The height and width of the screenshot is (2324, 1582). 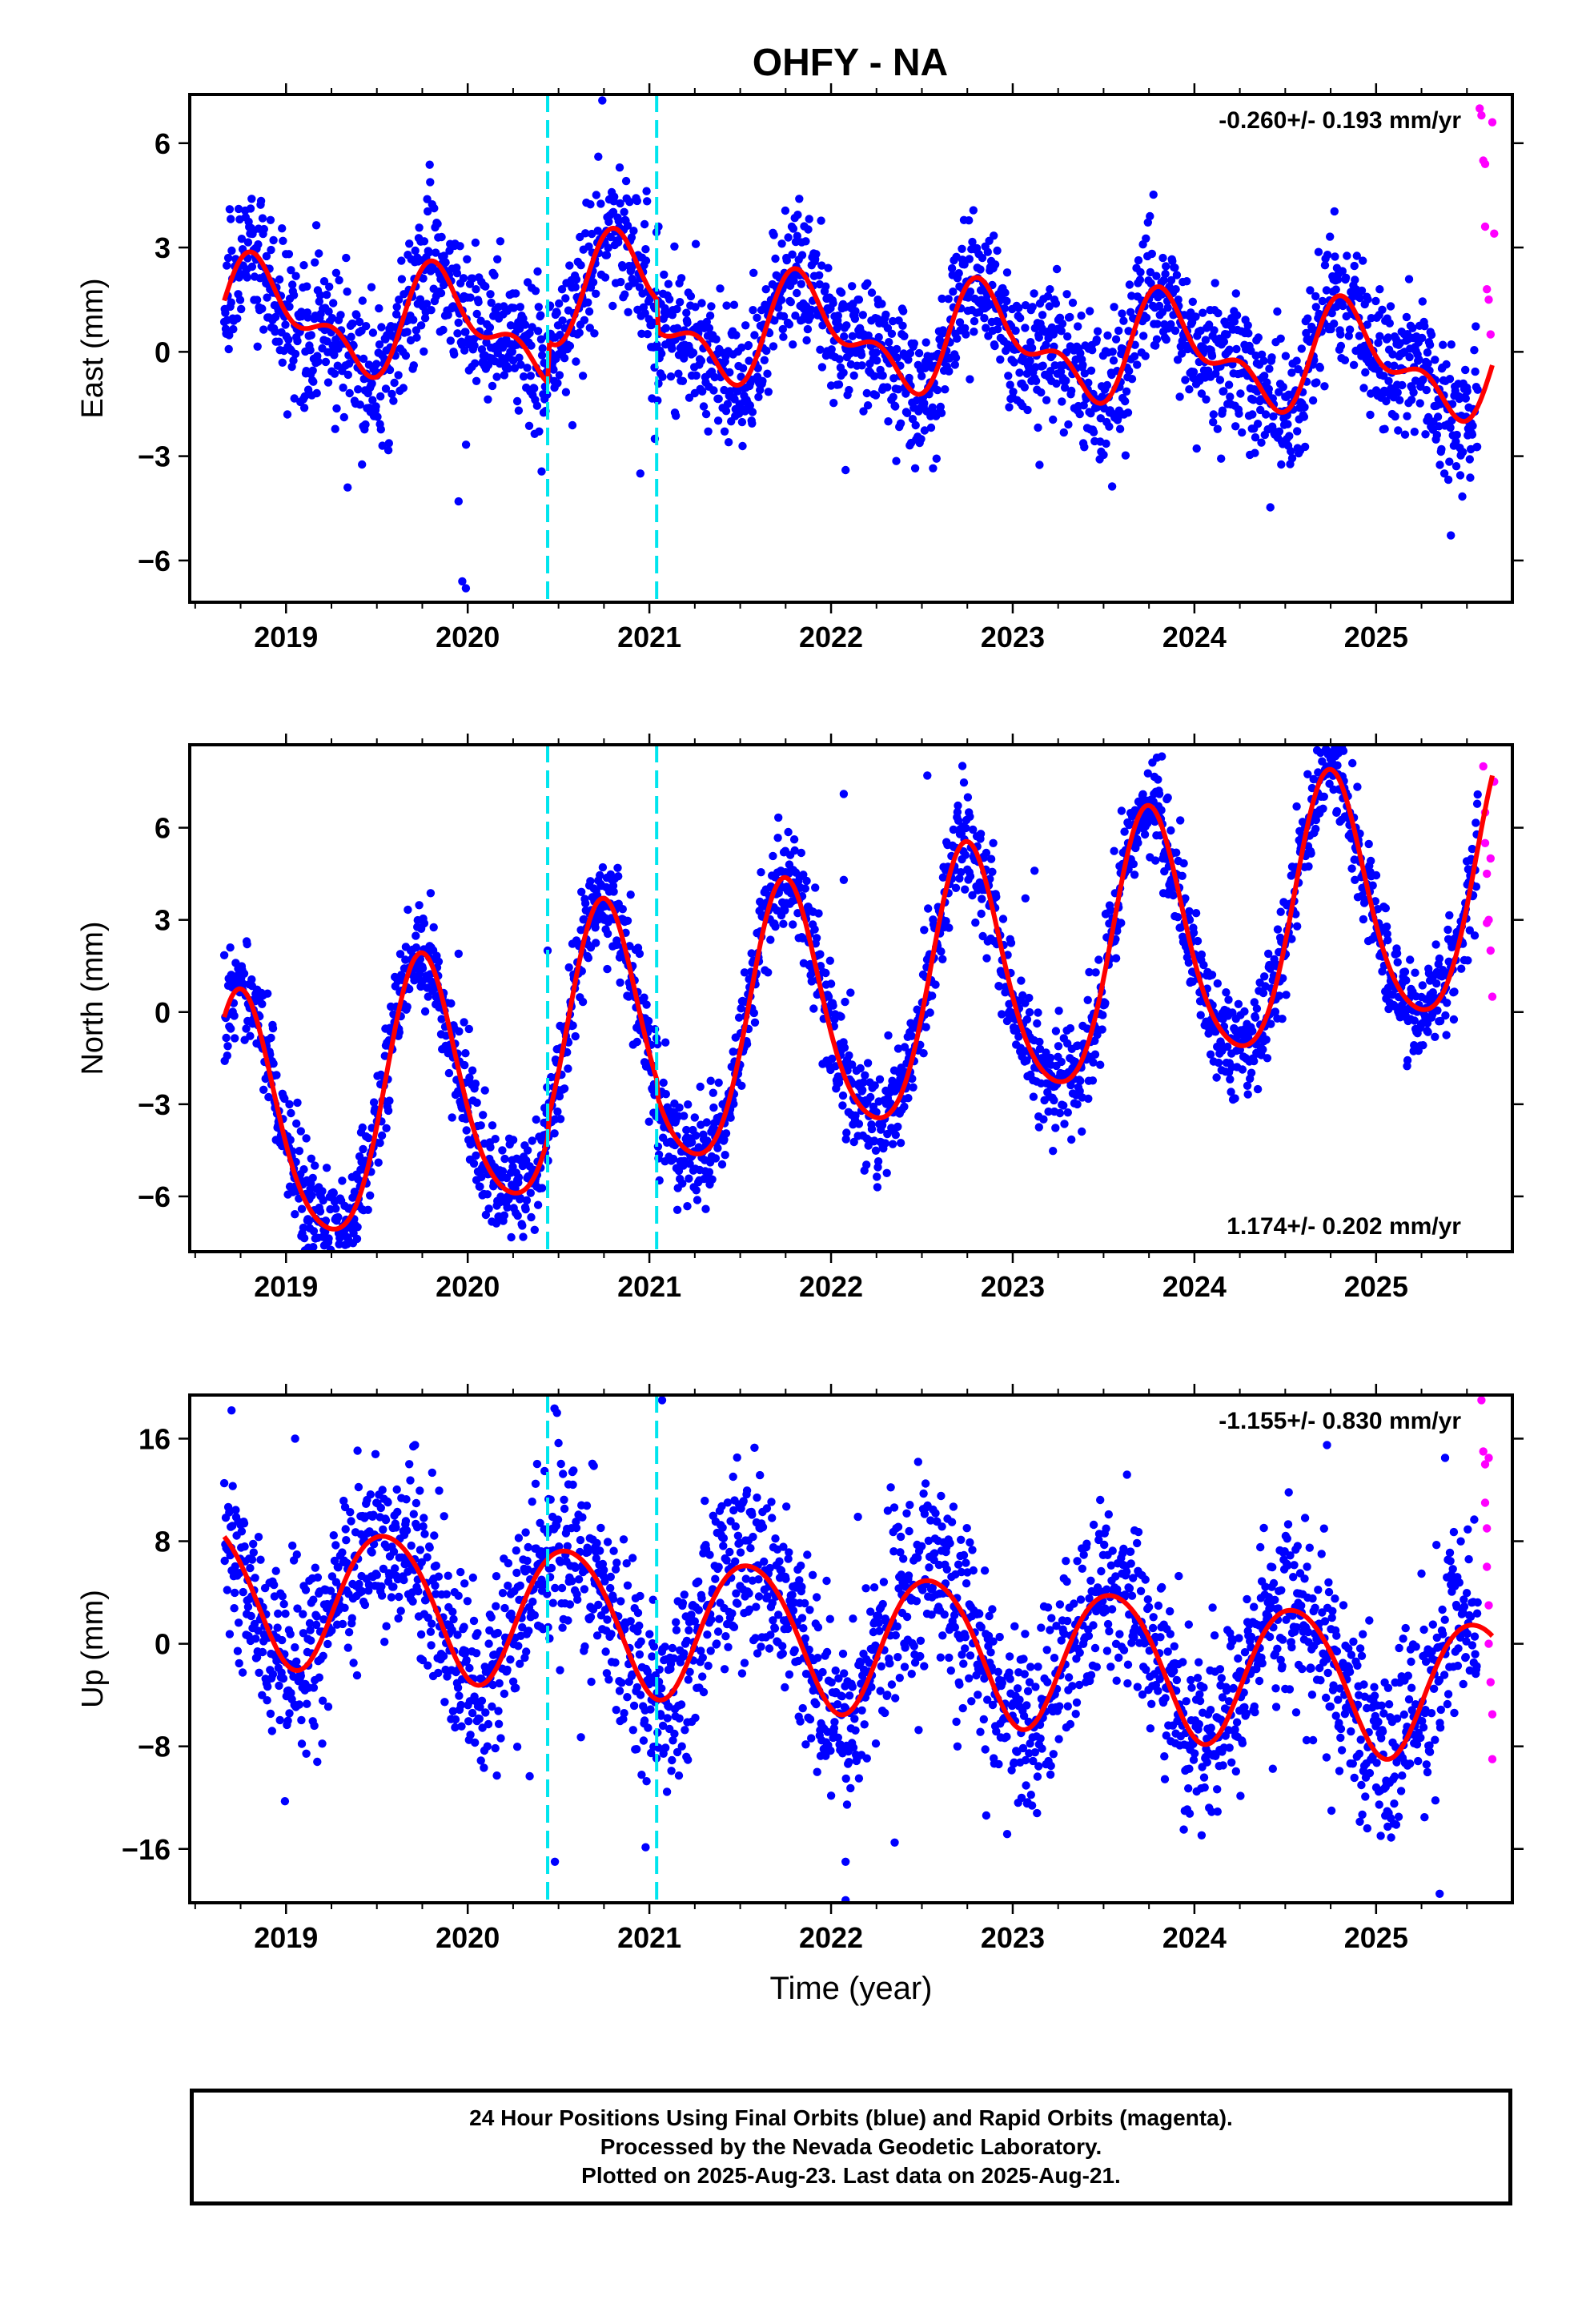 I want to click on rapid-orbit-point, so click(x=1484, y=766).